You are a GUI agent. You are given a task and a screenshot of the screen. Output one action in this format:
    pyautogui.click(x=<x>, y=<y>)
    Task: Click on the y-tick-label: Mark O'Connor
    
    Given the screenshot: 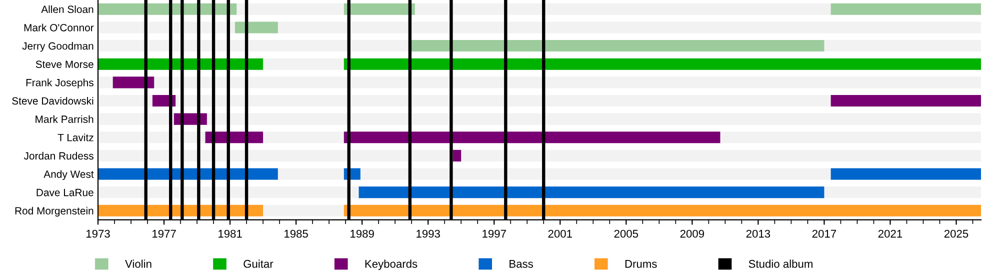 What is the action you would take?
    pyautogui.click(x=59, y=28)
    